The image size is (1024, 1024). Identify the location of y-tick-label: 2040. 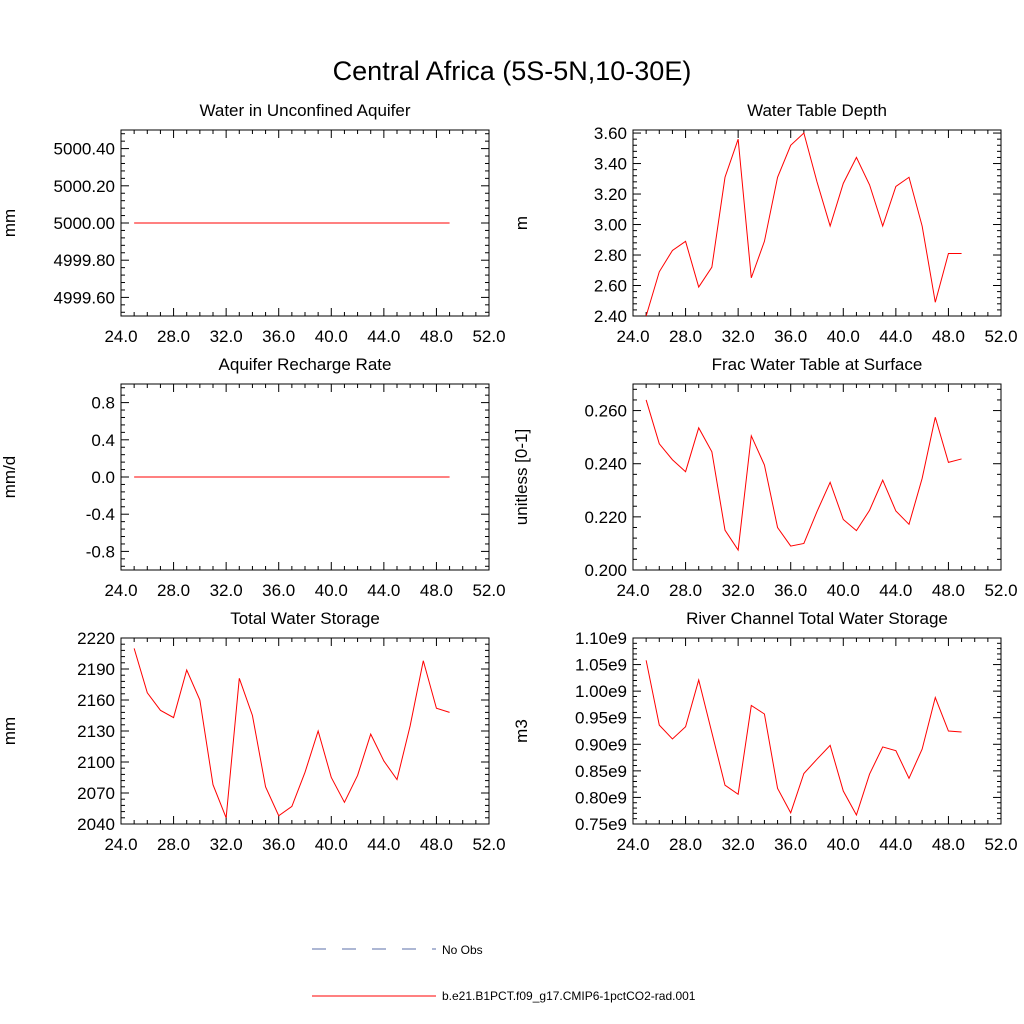
(96, 824).